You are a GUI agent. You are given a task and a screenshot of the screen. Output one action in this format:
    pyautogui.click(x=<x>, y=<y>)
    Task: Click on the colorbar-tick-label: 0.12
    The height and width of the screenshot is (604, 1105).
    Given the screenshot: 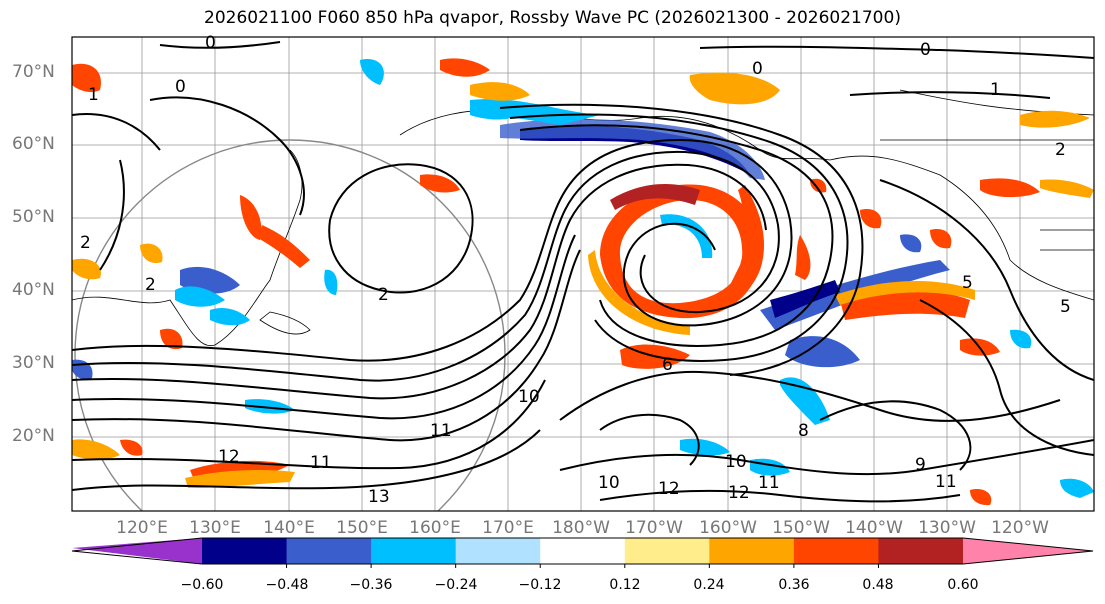 What is the action you would take?
    pyautogui.click(x=625, y=585)
    